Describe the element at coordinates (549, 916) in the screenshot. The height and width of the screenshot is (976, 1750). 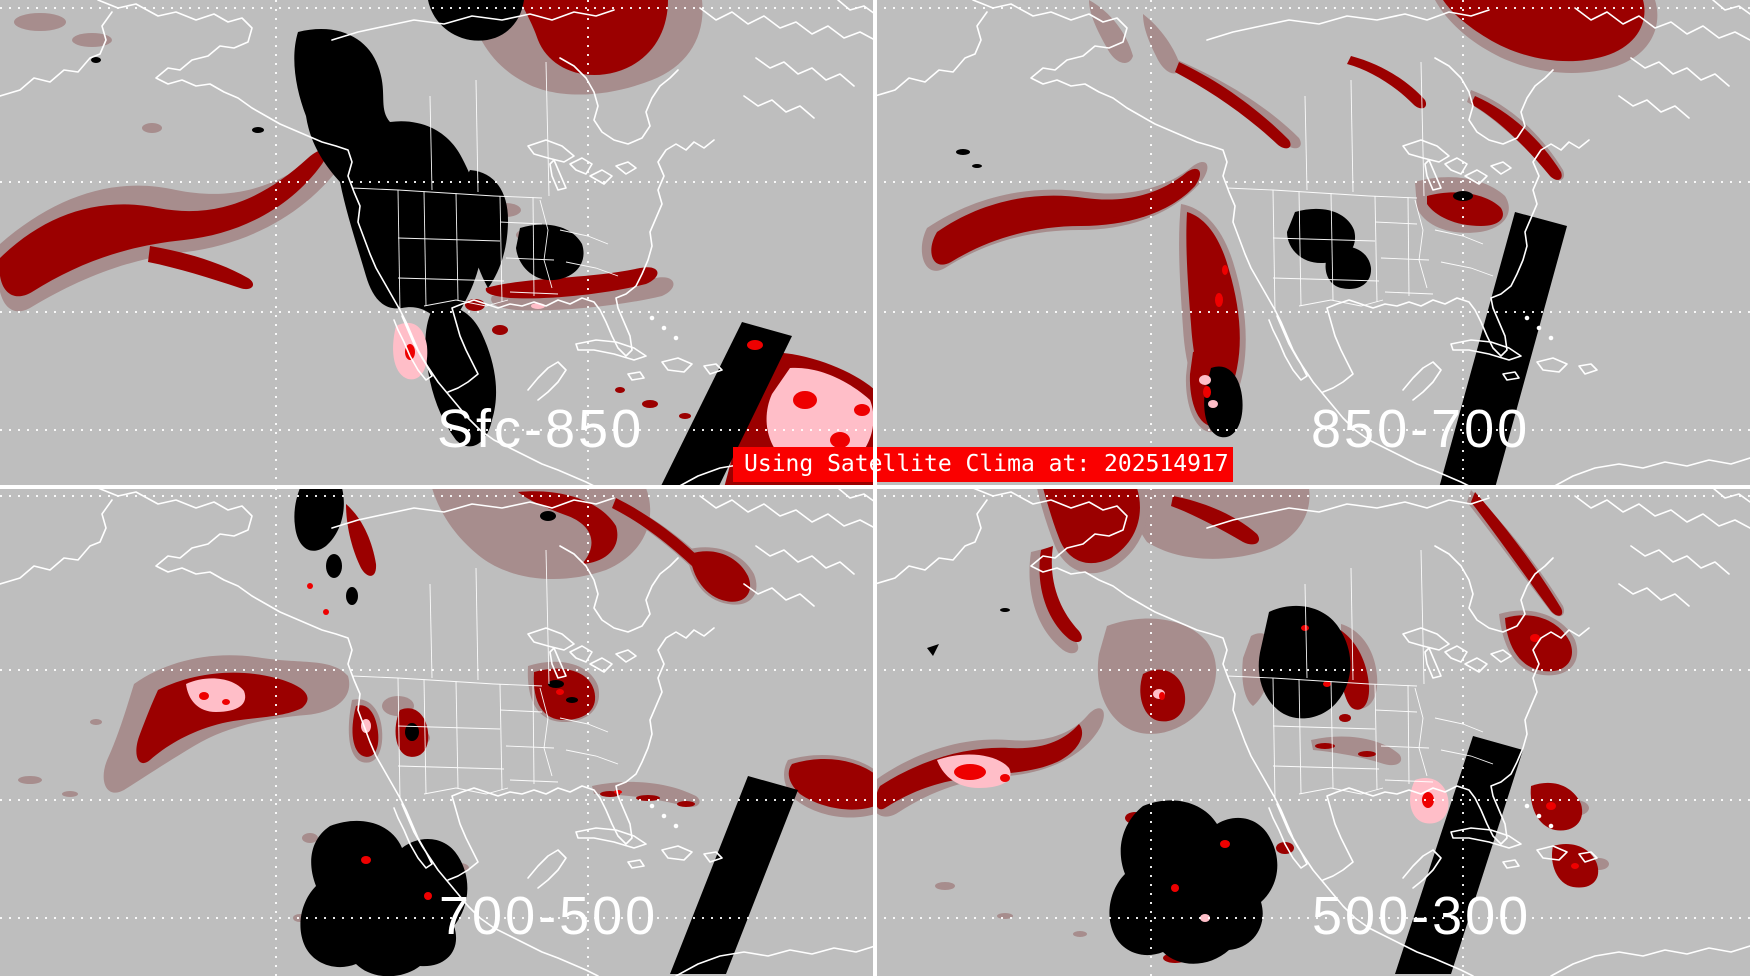
I see `panel-label-700-500: 700-500` at that location.